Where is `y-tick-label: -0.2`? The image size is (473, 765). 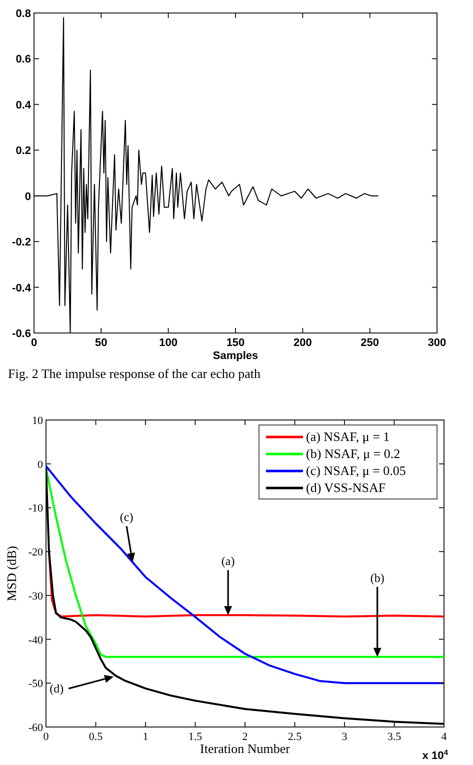 y-tick-label: -0.2 is located at coordinates (21, 242).